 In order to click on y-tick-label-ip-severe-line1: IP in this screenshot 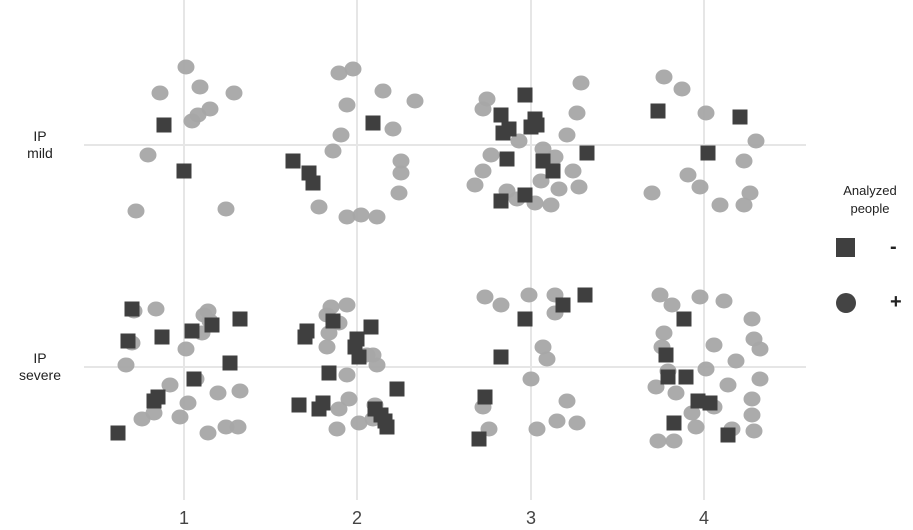, I will do `click(40, 358)`.